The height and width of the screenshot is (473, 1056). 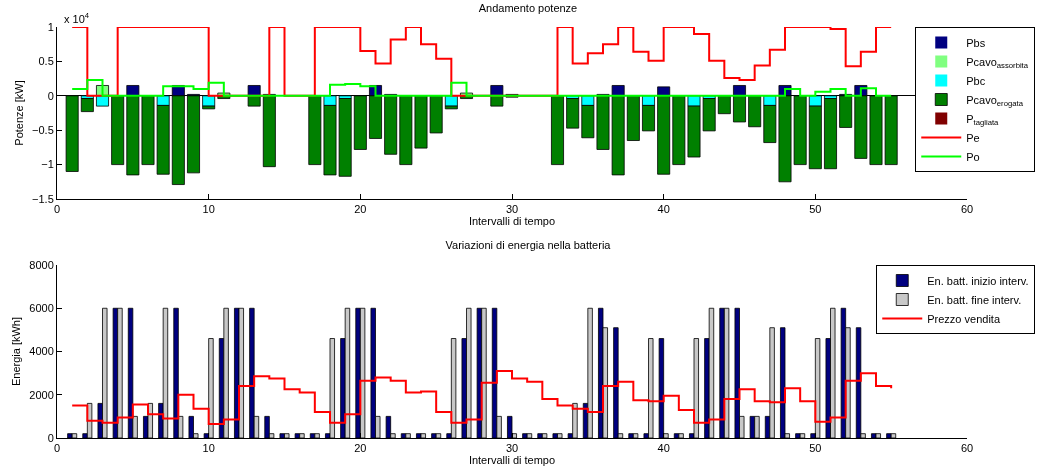 What do you see at coordinates (976, 42) in the screenshot?
I see `legend-label: Pbs` at bounding box center [976, 42].